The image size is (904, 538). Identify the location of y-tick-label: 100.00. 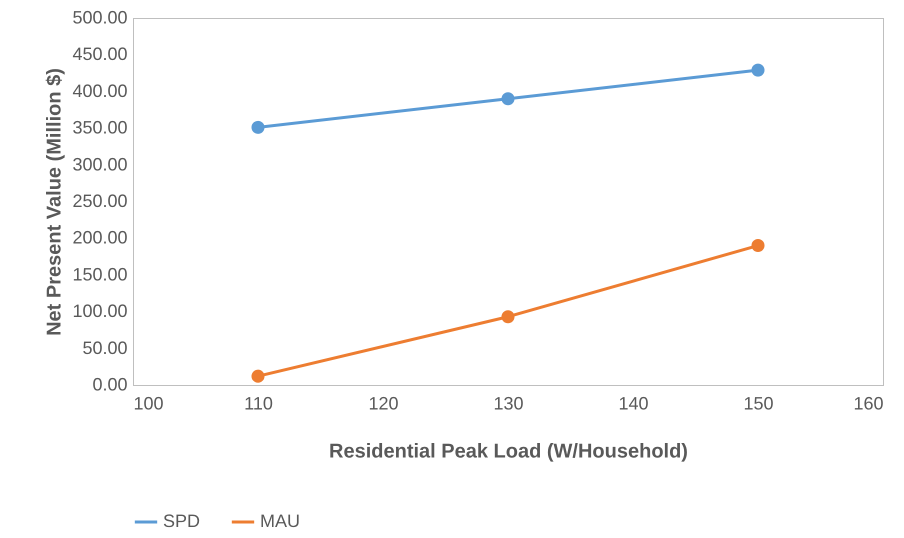
(100, 311).